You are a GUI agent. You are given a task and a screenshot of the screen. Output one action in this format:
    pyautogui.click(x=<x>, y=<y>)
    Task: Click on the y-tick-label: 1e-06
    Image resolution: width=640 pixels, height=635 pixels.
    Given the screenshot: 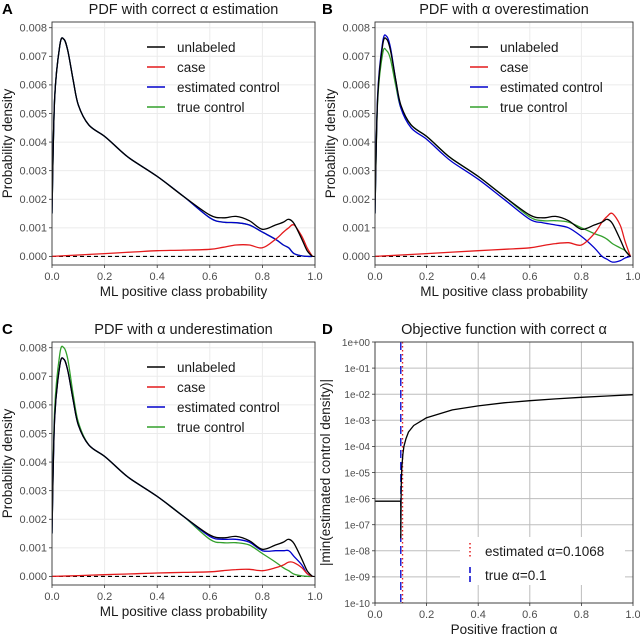 What is the action you would take?
    pyautogui.click(x=357, y=499)
    